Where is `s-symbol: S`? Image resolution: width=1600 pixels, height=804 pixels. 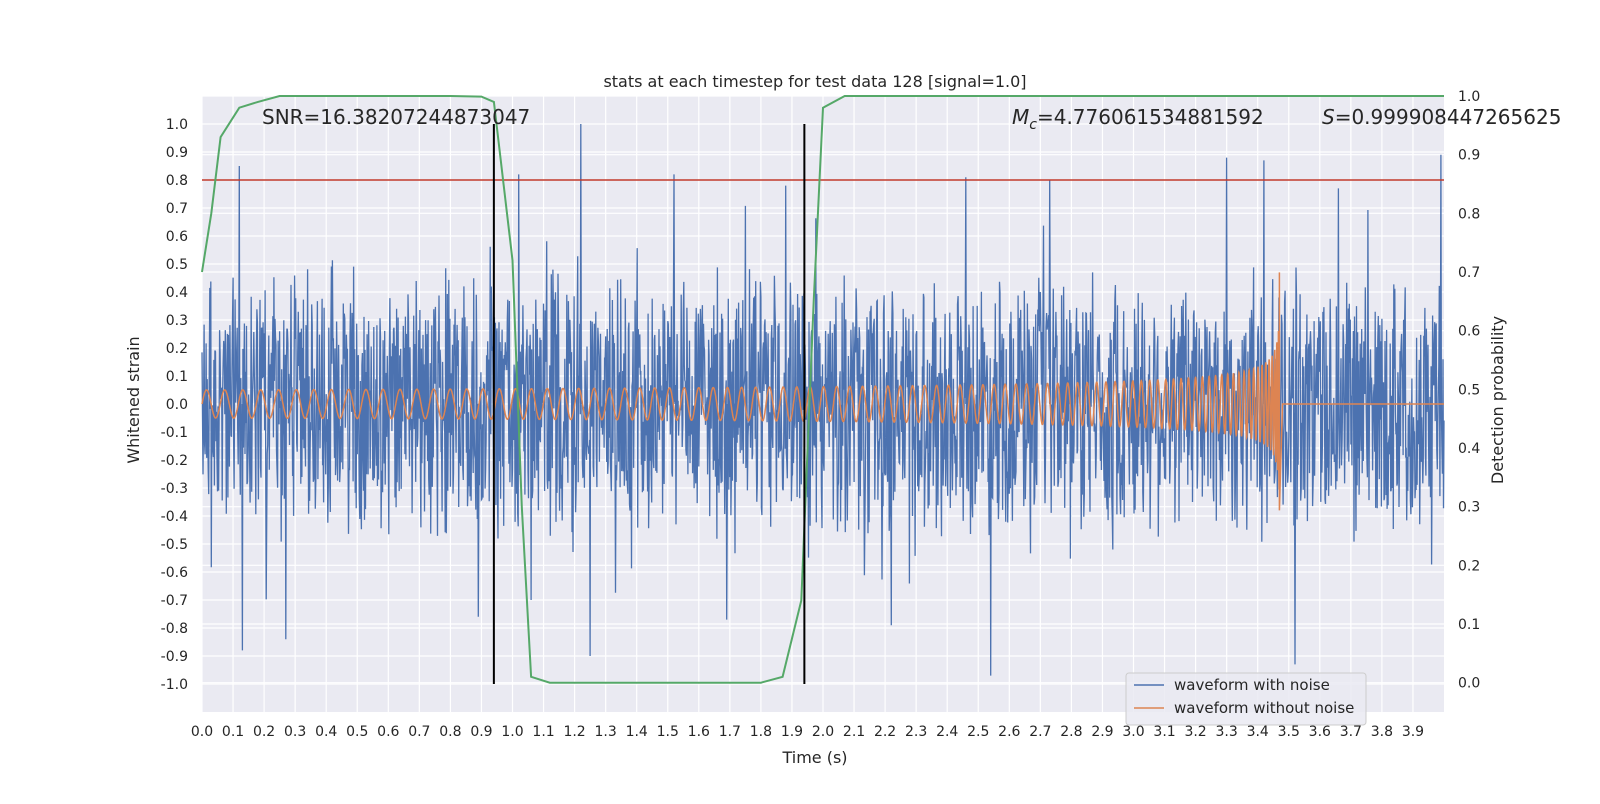
s-symbol: S is located at coordinates (1328, 117).